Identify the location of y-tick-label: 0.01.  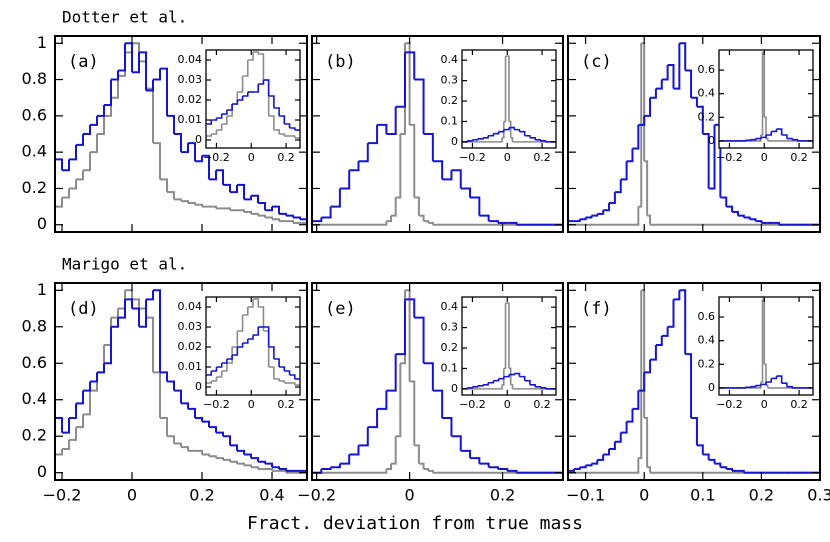
(190, 119).